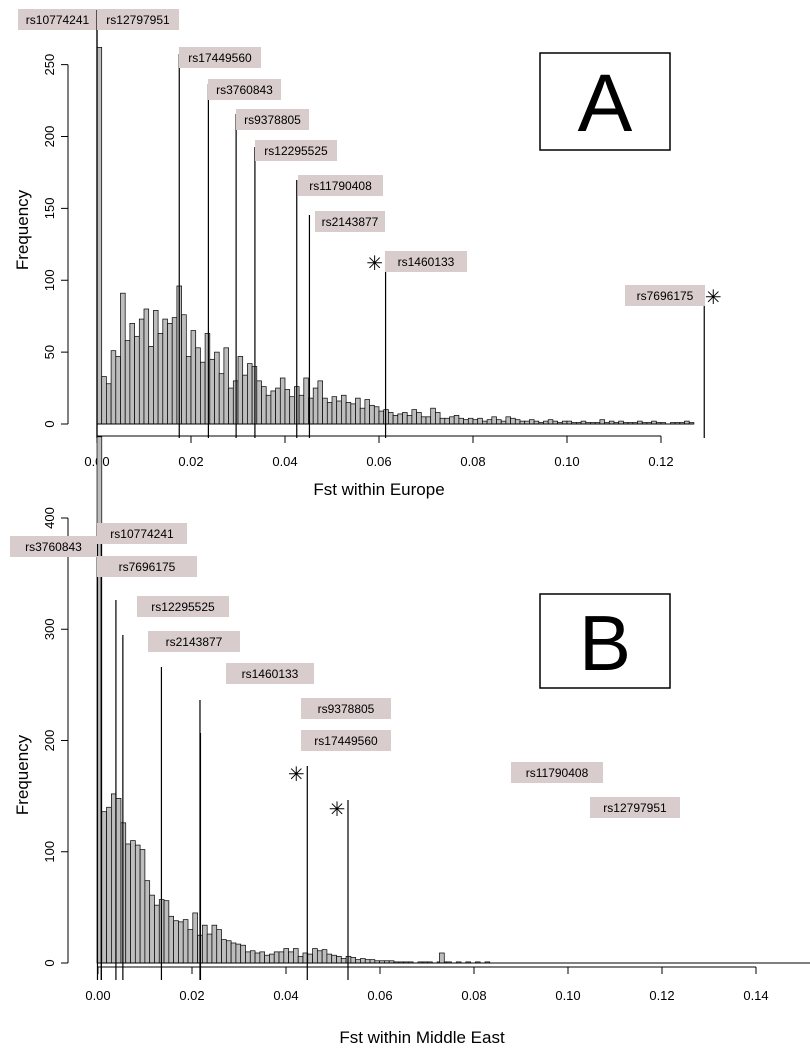 The image size is (810, 1055). Describe the element at coordinates (22, 774) in the screenshot. I see `y-axis-label: Frequency` at that location.